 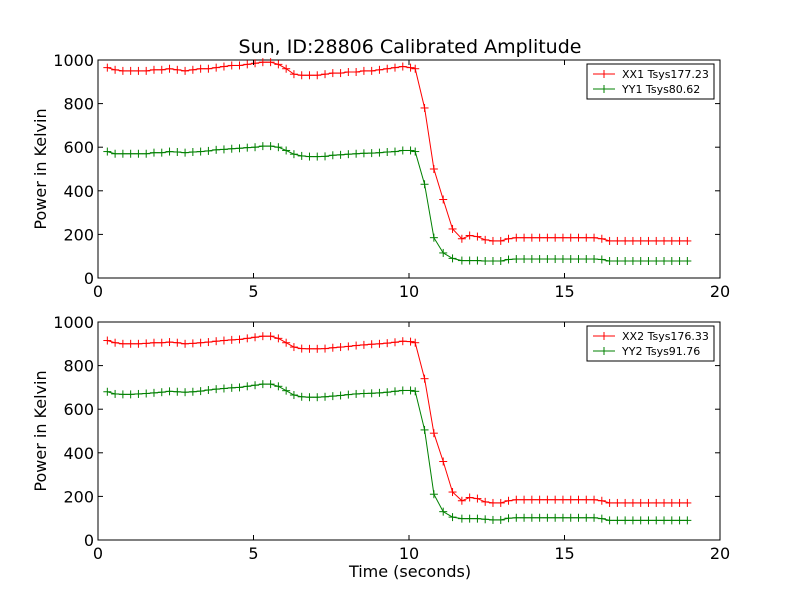 What do you see at coordinates (78, 409) in the screenshot?
I see `bottom-y-tick-label: 600` at bounding box center [78, 409].